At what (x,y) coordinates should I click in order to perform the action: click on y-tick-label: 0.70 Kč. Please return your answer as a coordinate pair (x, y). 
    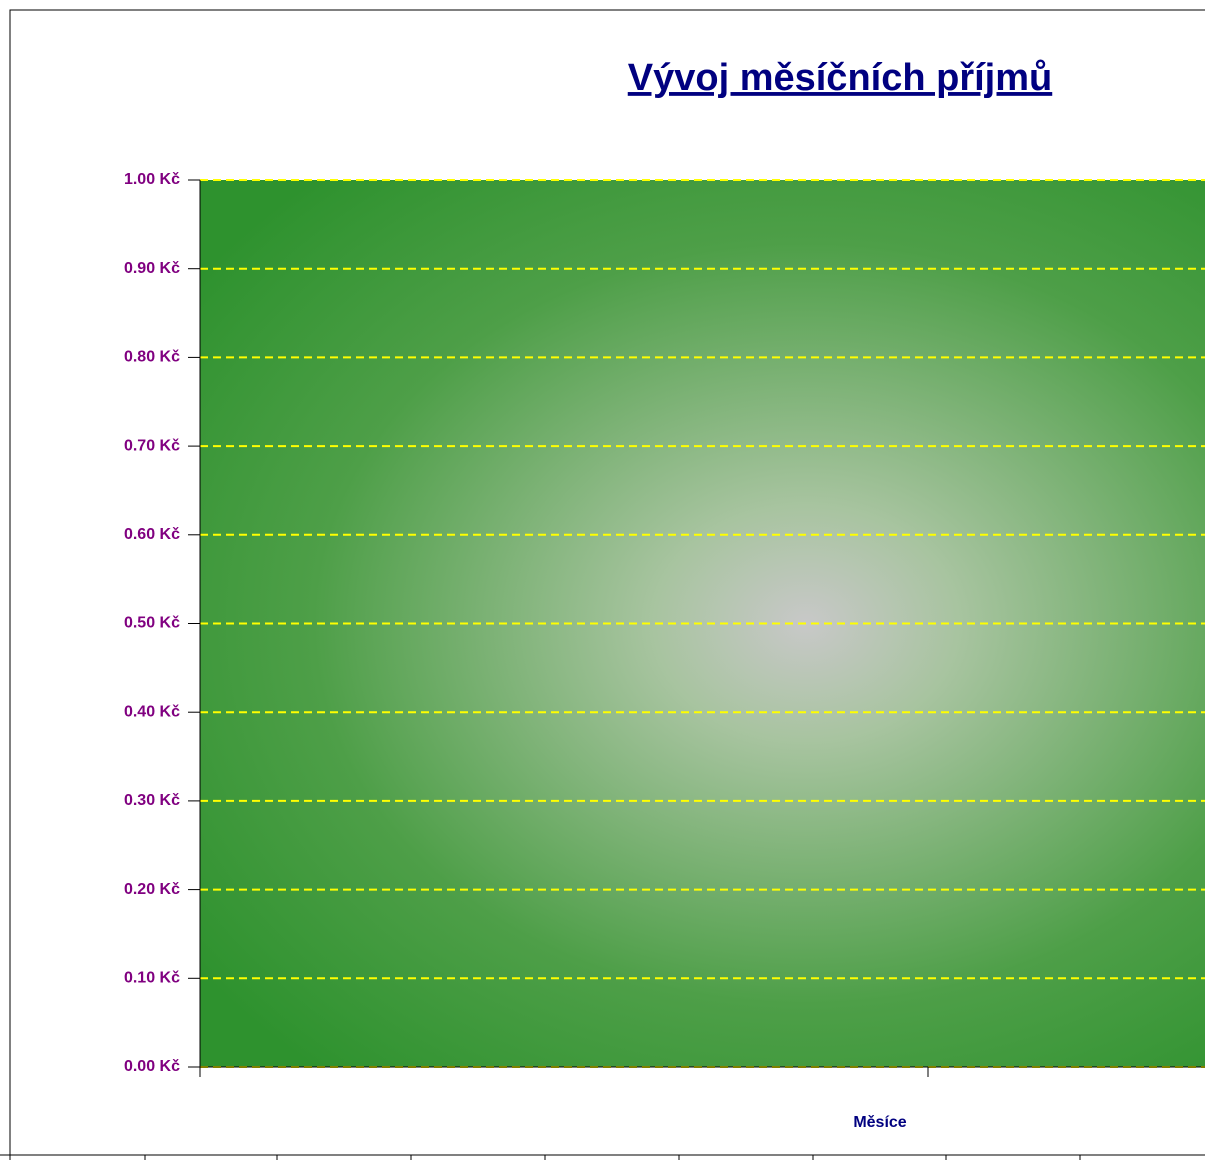
    Looking at the image, I should click on (152, 445).